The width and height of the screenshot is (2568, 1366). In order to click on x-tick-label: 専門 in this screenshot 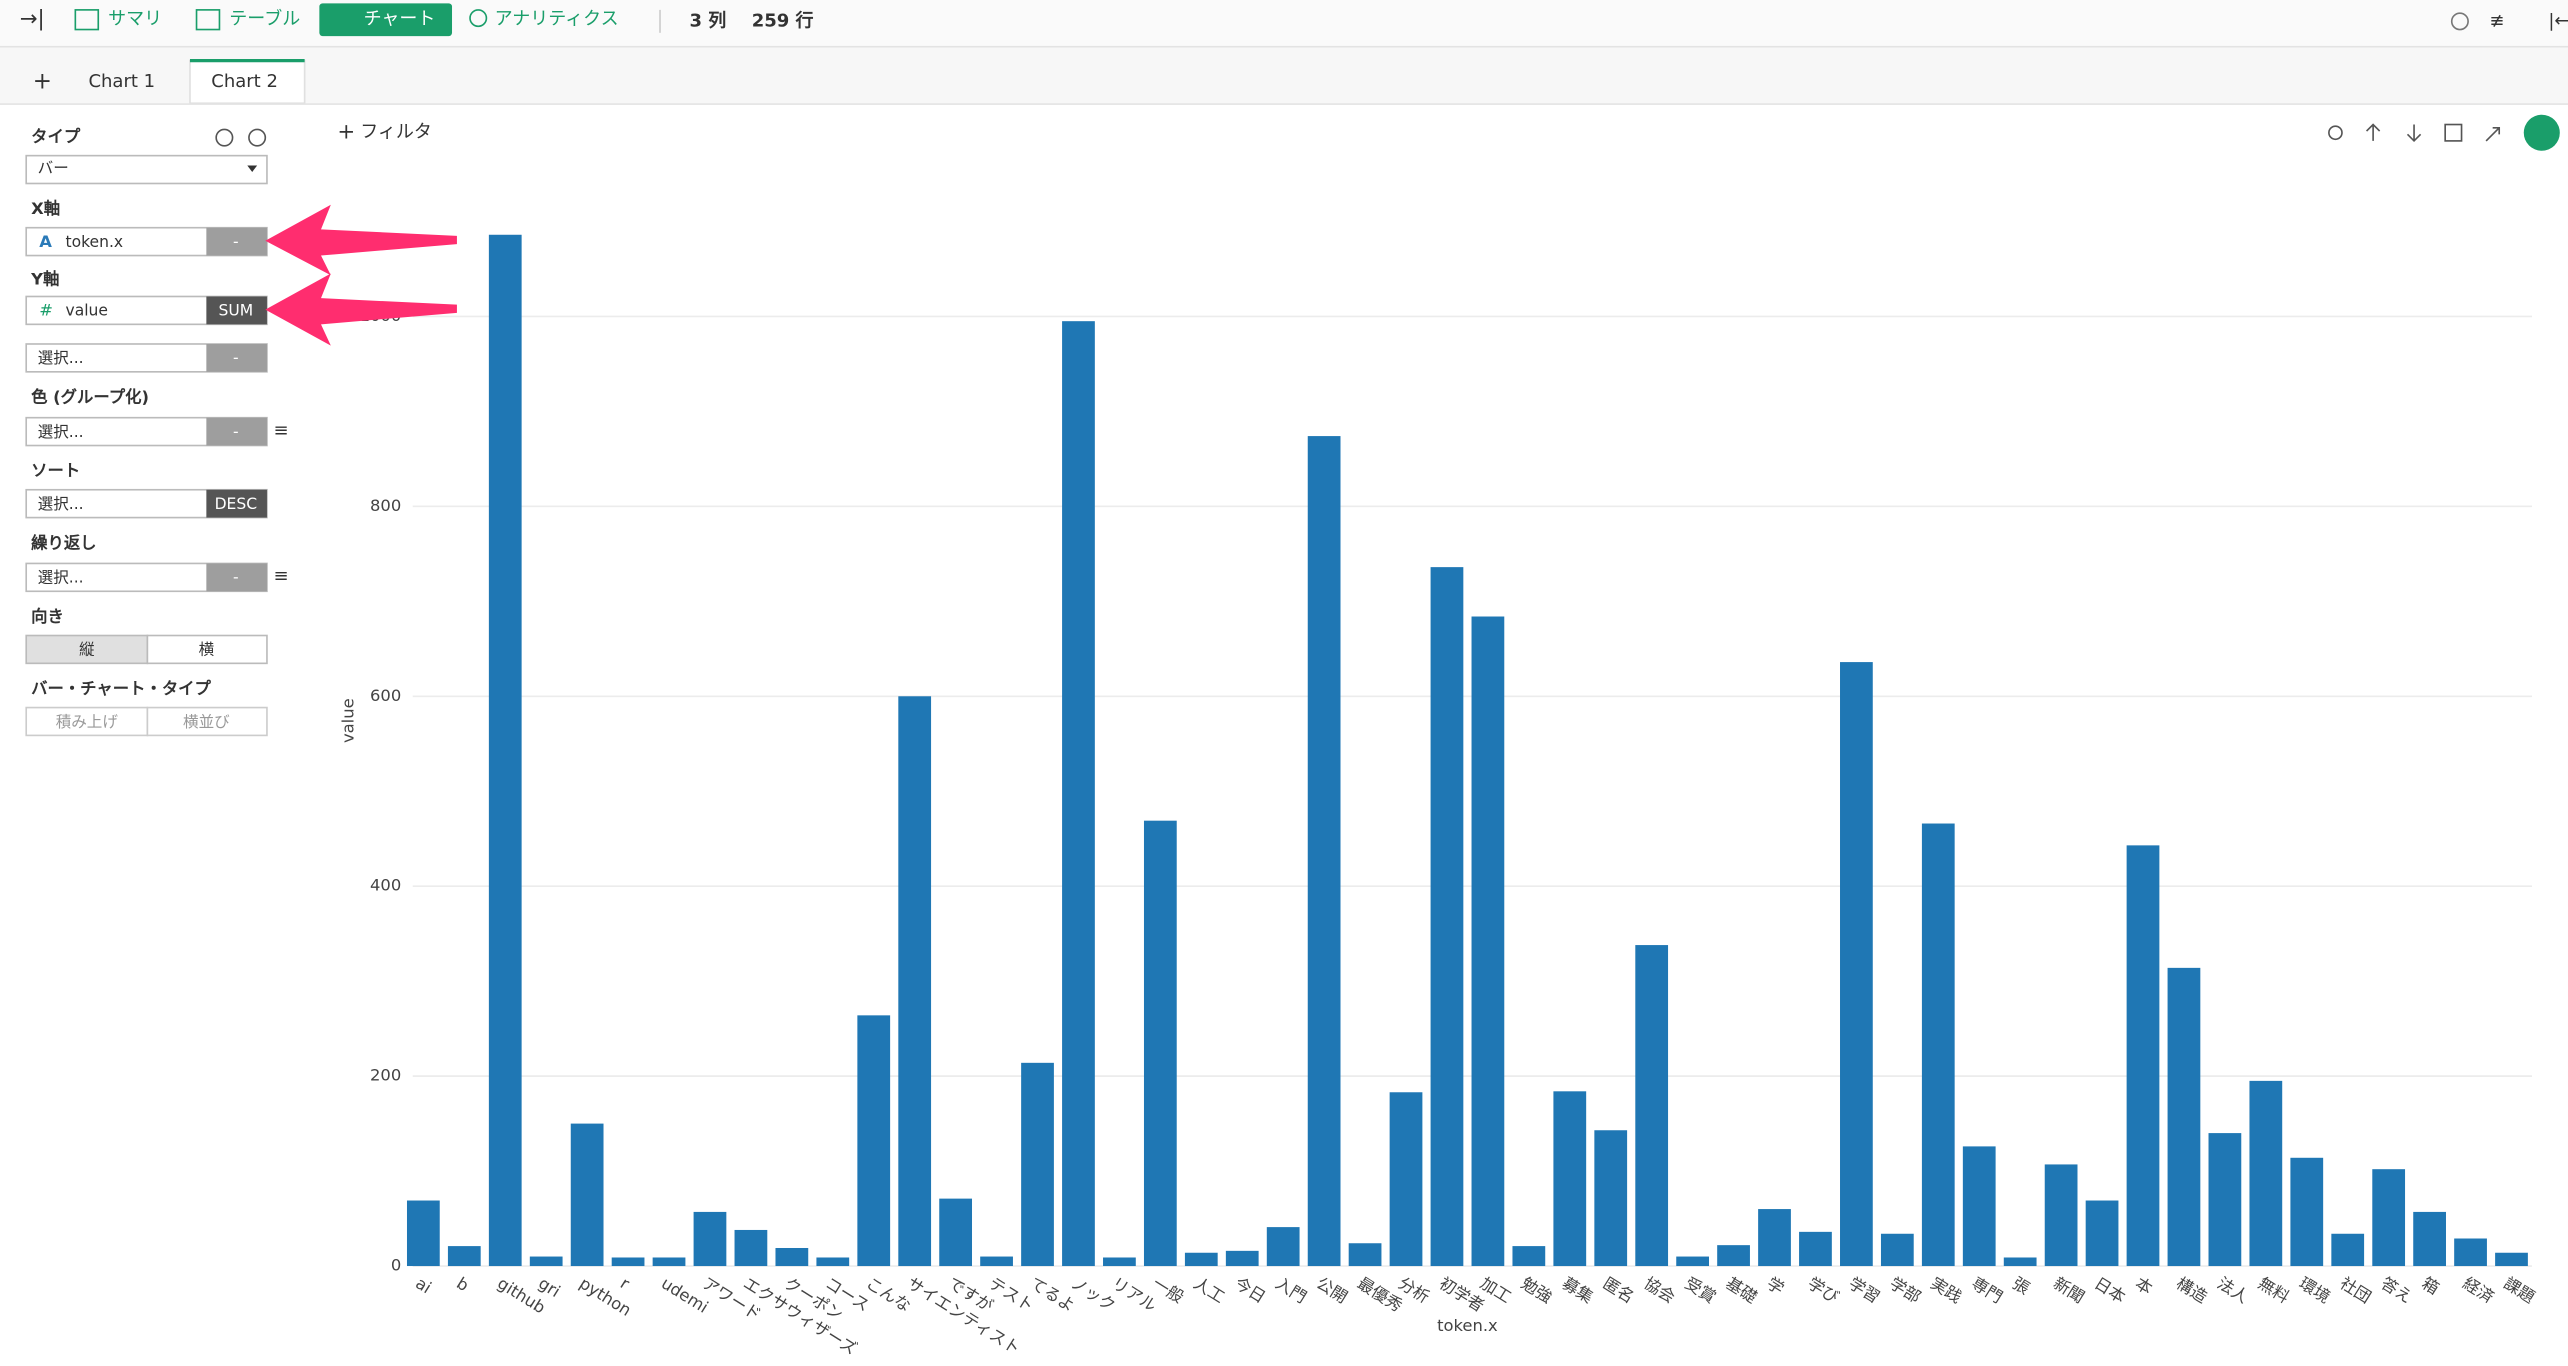, I will do `click(1987, 1290)`.